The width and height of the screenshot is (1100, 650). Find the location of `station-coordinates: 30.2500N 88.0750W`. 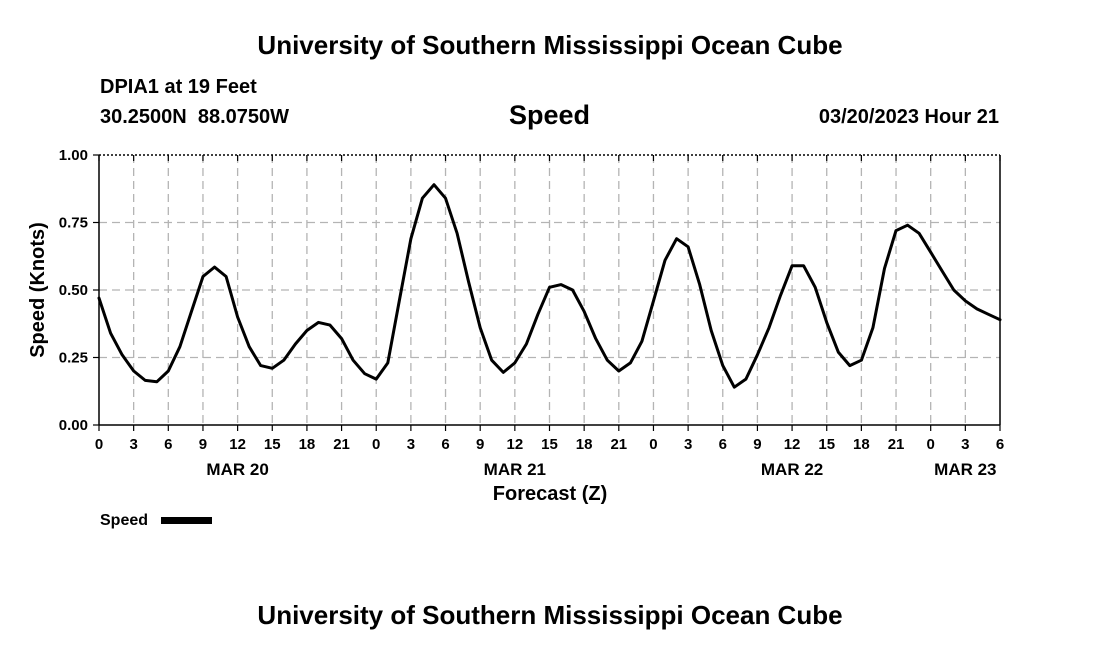

station-coordinates: 30.2500N 88.0750W is located at coordinates (195, 117).